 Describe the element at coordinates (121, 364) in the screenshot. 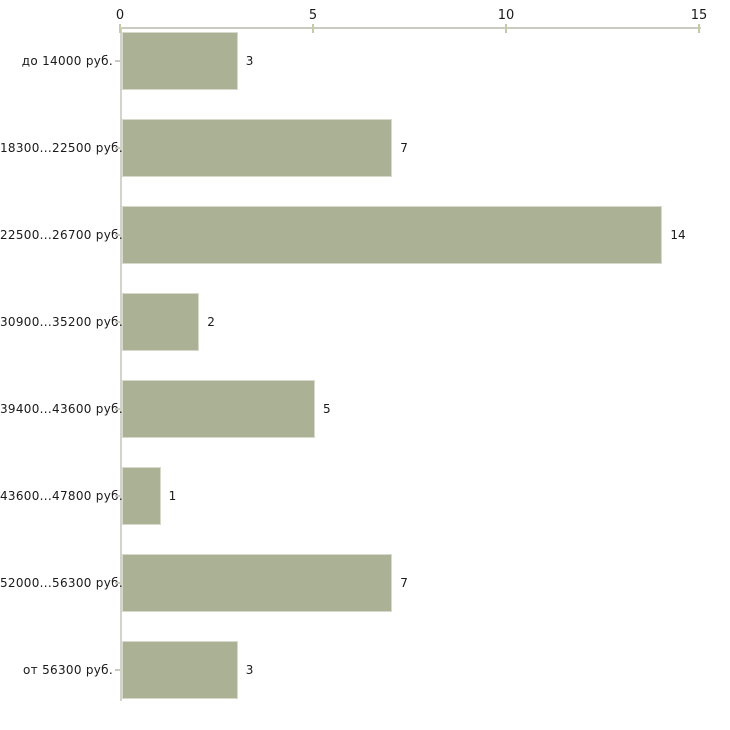

I see `y-axis-line` at that location.